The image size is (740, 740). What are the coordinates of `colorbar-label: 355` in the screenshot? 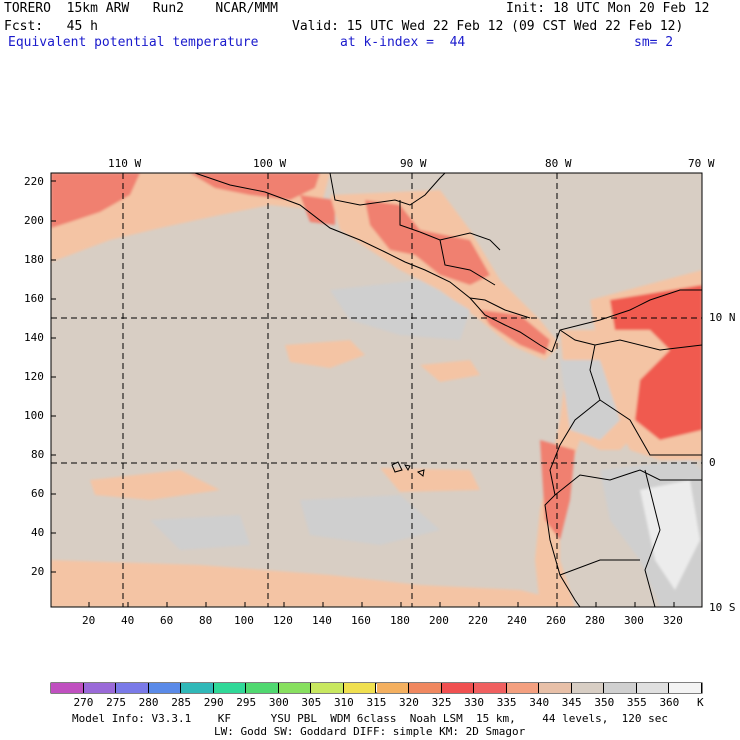 It's located at (636, 702).